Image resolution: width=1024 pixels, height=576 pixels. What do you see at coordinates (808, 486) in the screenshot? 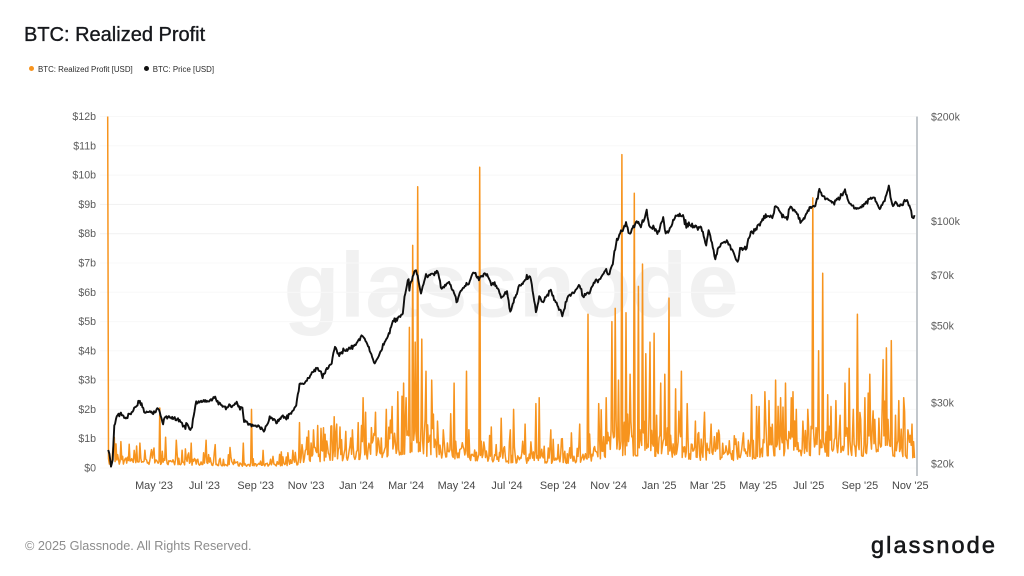
I see `svg-text: Jul '25` at bounding box center [808, 486].